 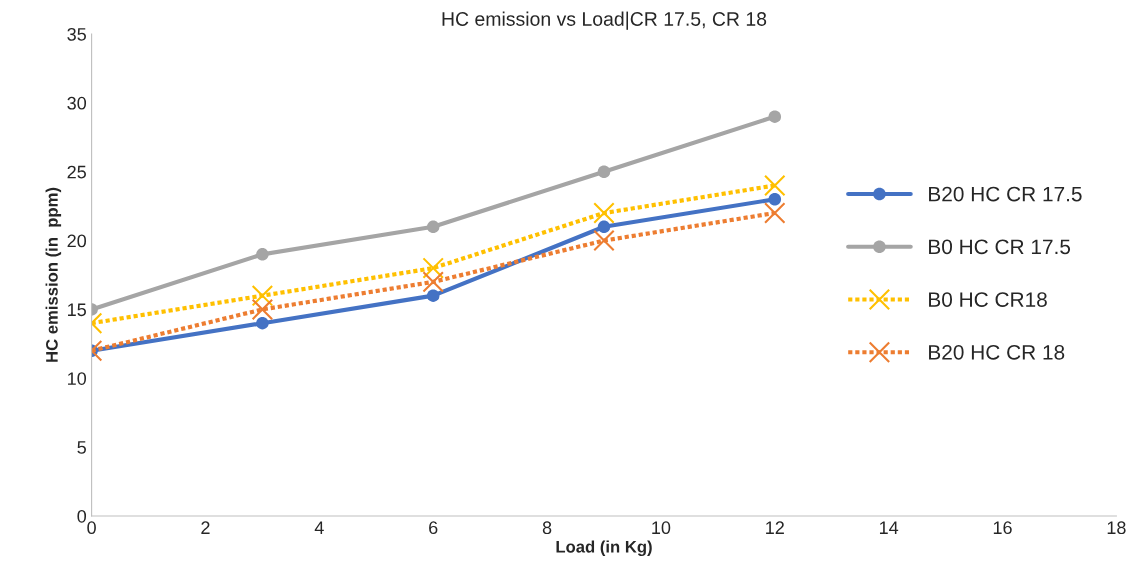 I want to click on y-tick-label: 15, so click(x=77, y=310).